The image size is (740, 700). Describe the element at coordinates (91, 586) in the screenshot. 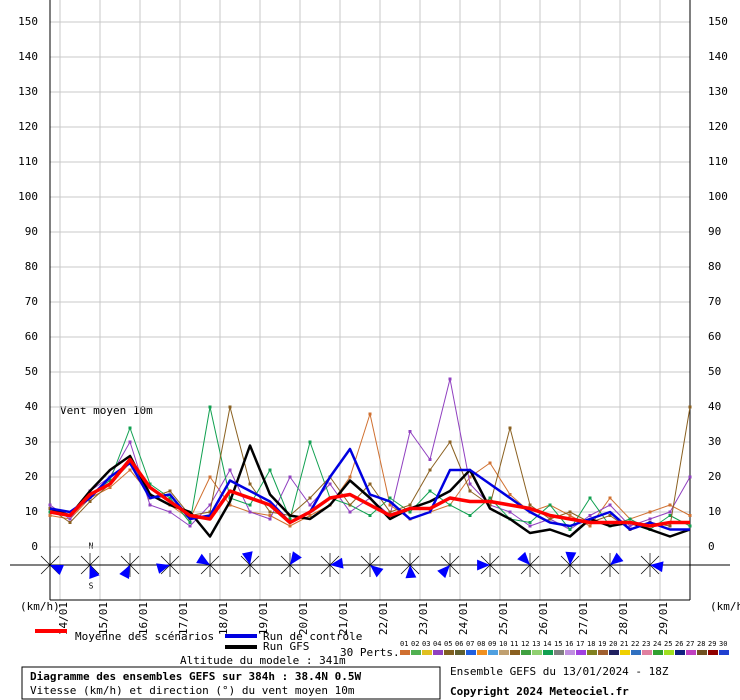

I see `compass-label: S` at that location.